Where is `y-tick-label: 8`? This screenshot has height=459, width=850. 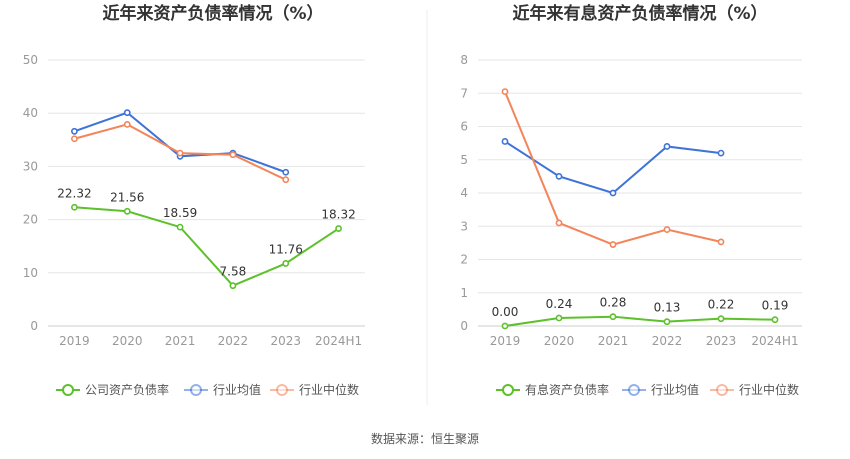 y-tick-label: 8 is located at coordinates (464, 60).